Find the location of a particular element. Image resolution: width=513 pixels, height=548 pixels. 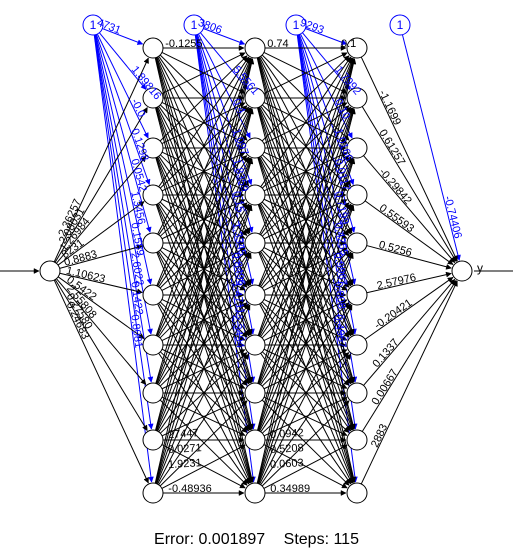

weight-label: 0.0942 is located at coordinates (287, 434).